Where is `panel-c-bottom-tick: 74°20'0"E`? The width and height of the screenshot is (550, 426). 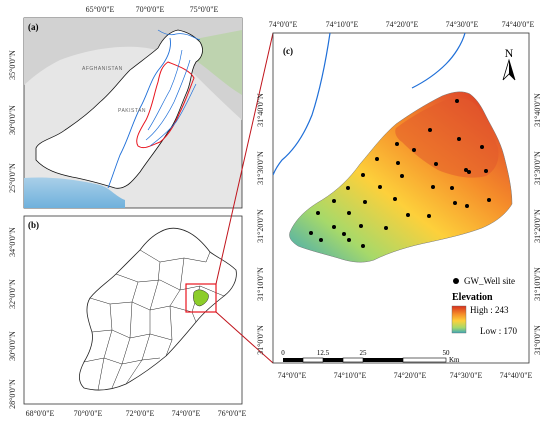
panel-c-bottom-tick: 74°20'0"E is located at coordinates (410, 375).